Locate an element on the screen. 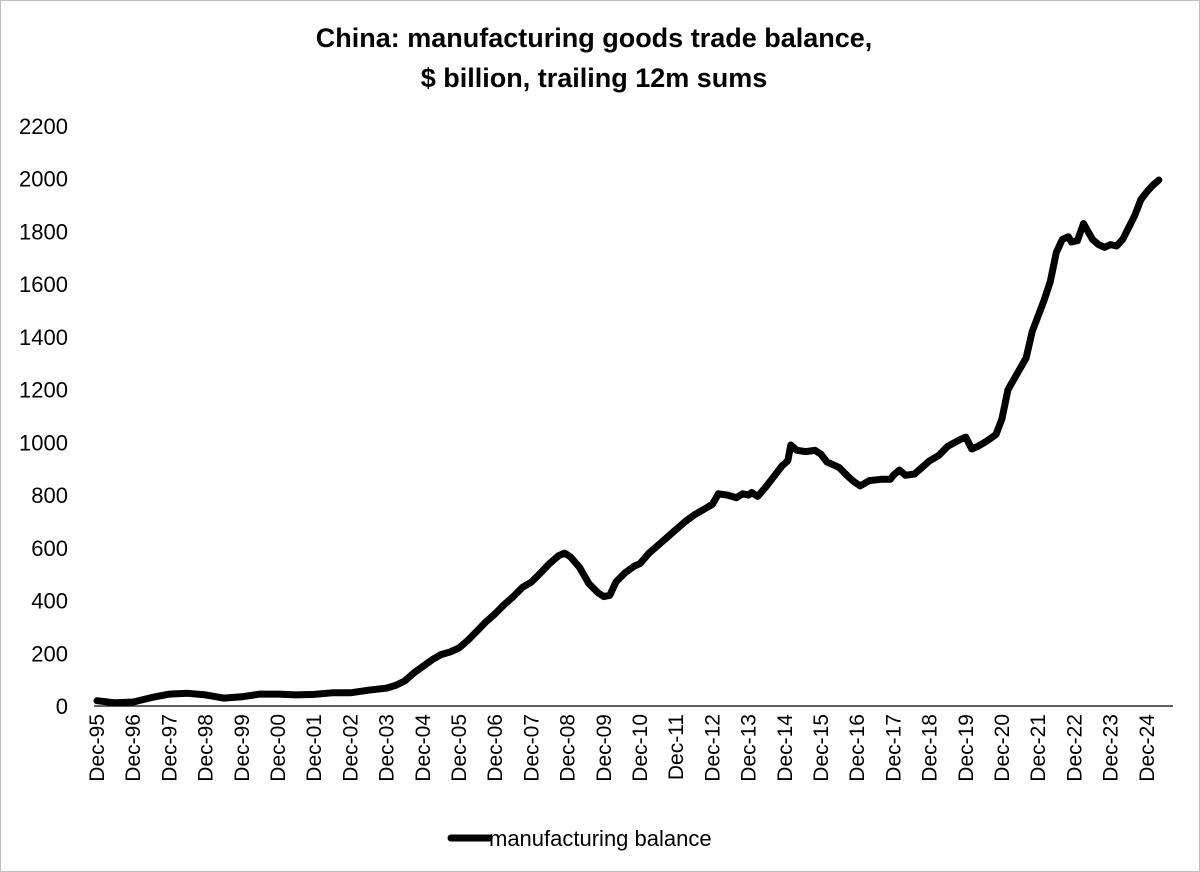  x-tick-label: Dec-98 is located at coordinates (206, 748).